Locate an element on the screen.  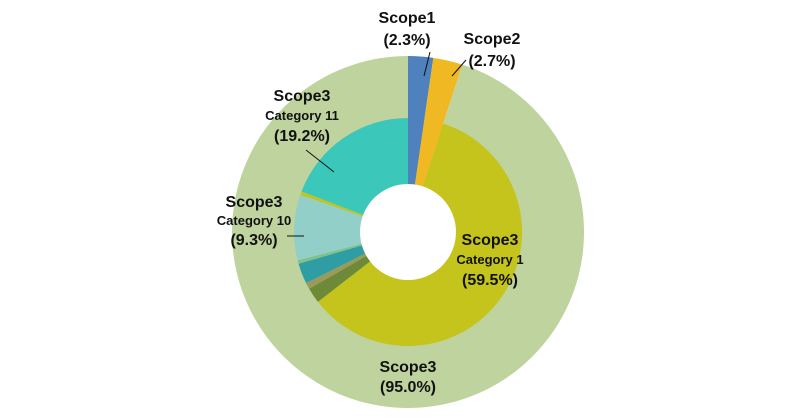
label-cat11-sub: Category 11 is located at coordinates (302, 115).